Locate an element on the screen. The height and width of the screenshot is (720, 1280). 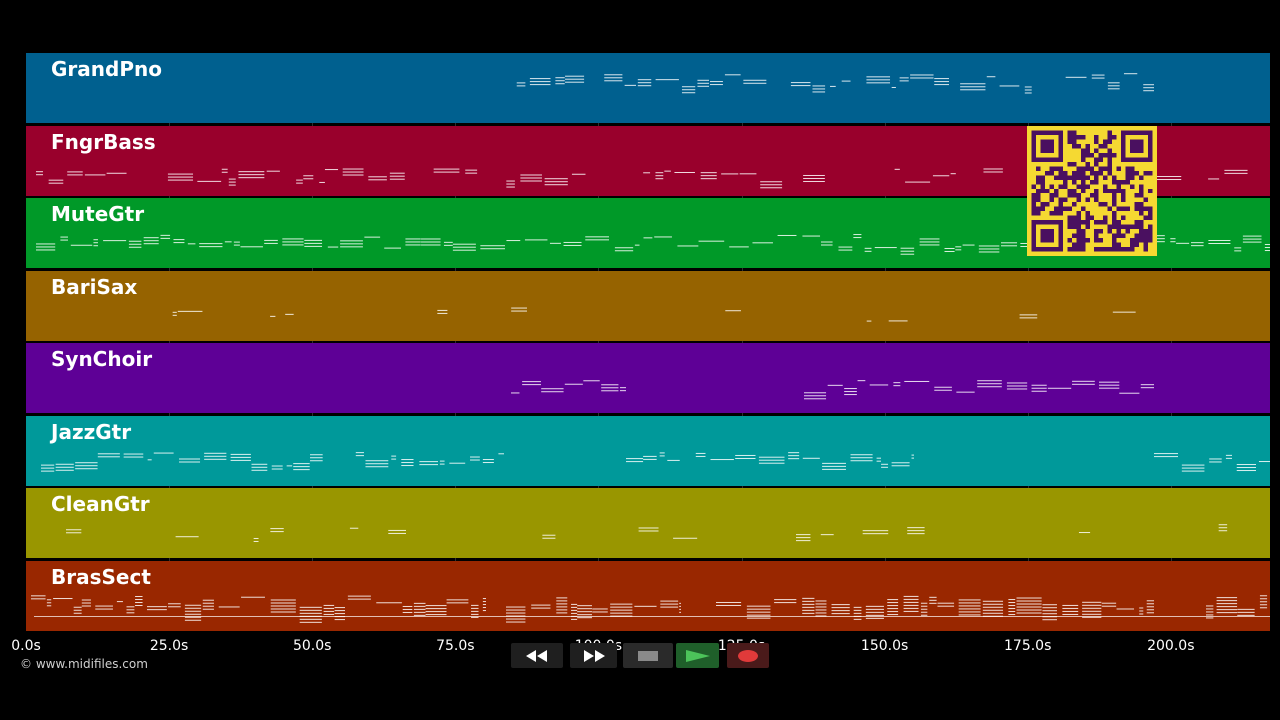
time-tick-label: 200.0s is located at coordinates (1171, 646).